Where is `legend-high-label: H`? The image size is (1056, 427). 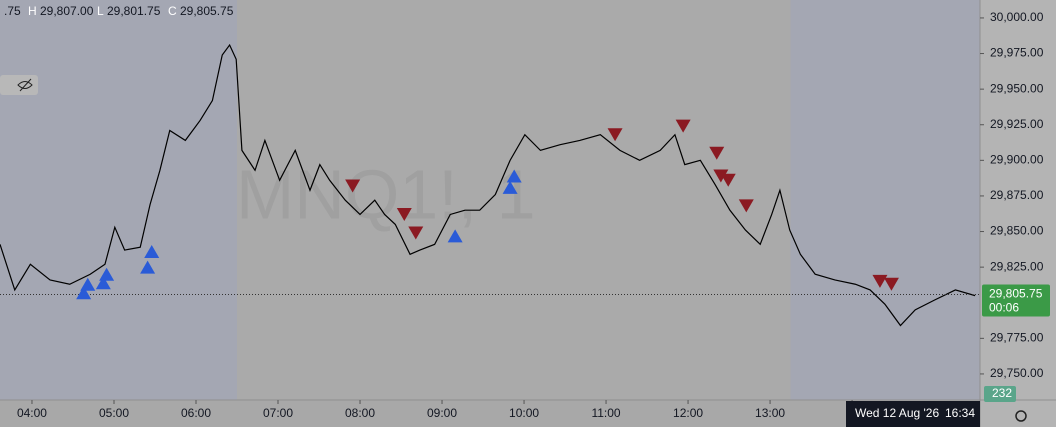
legend-high-label: H is located at coordinates (32, 11).